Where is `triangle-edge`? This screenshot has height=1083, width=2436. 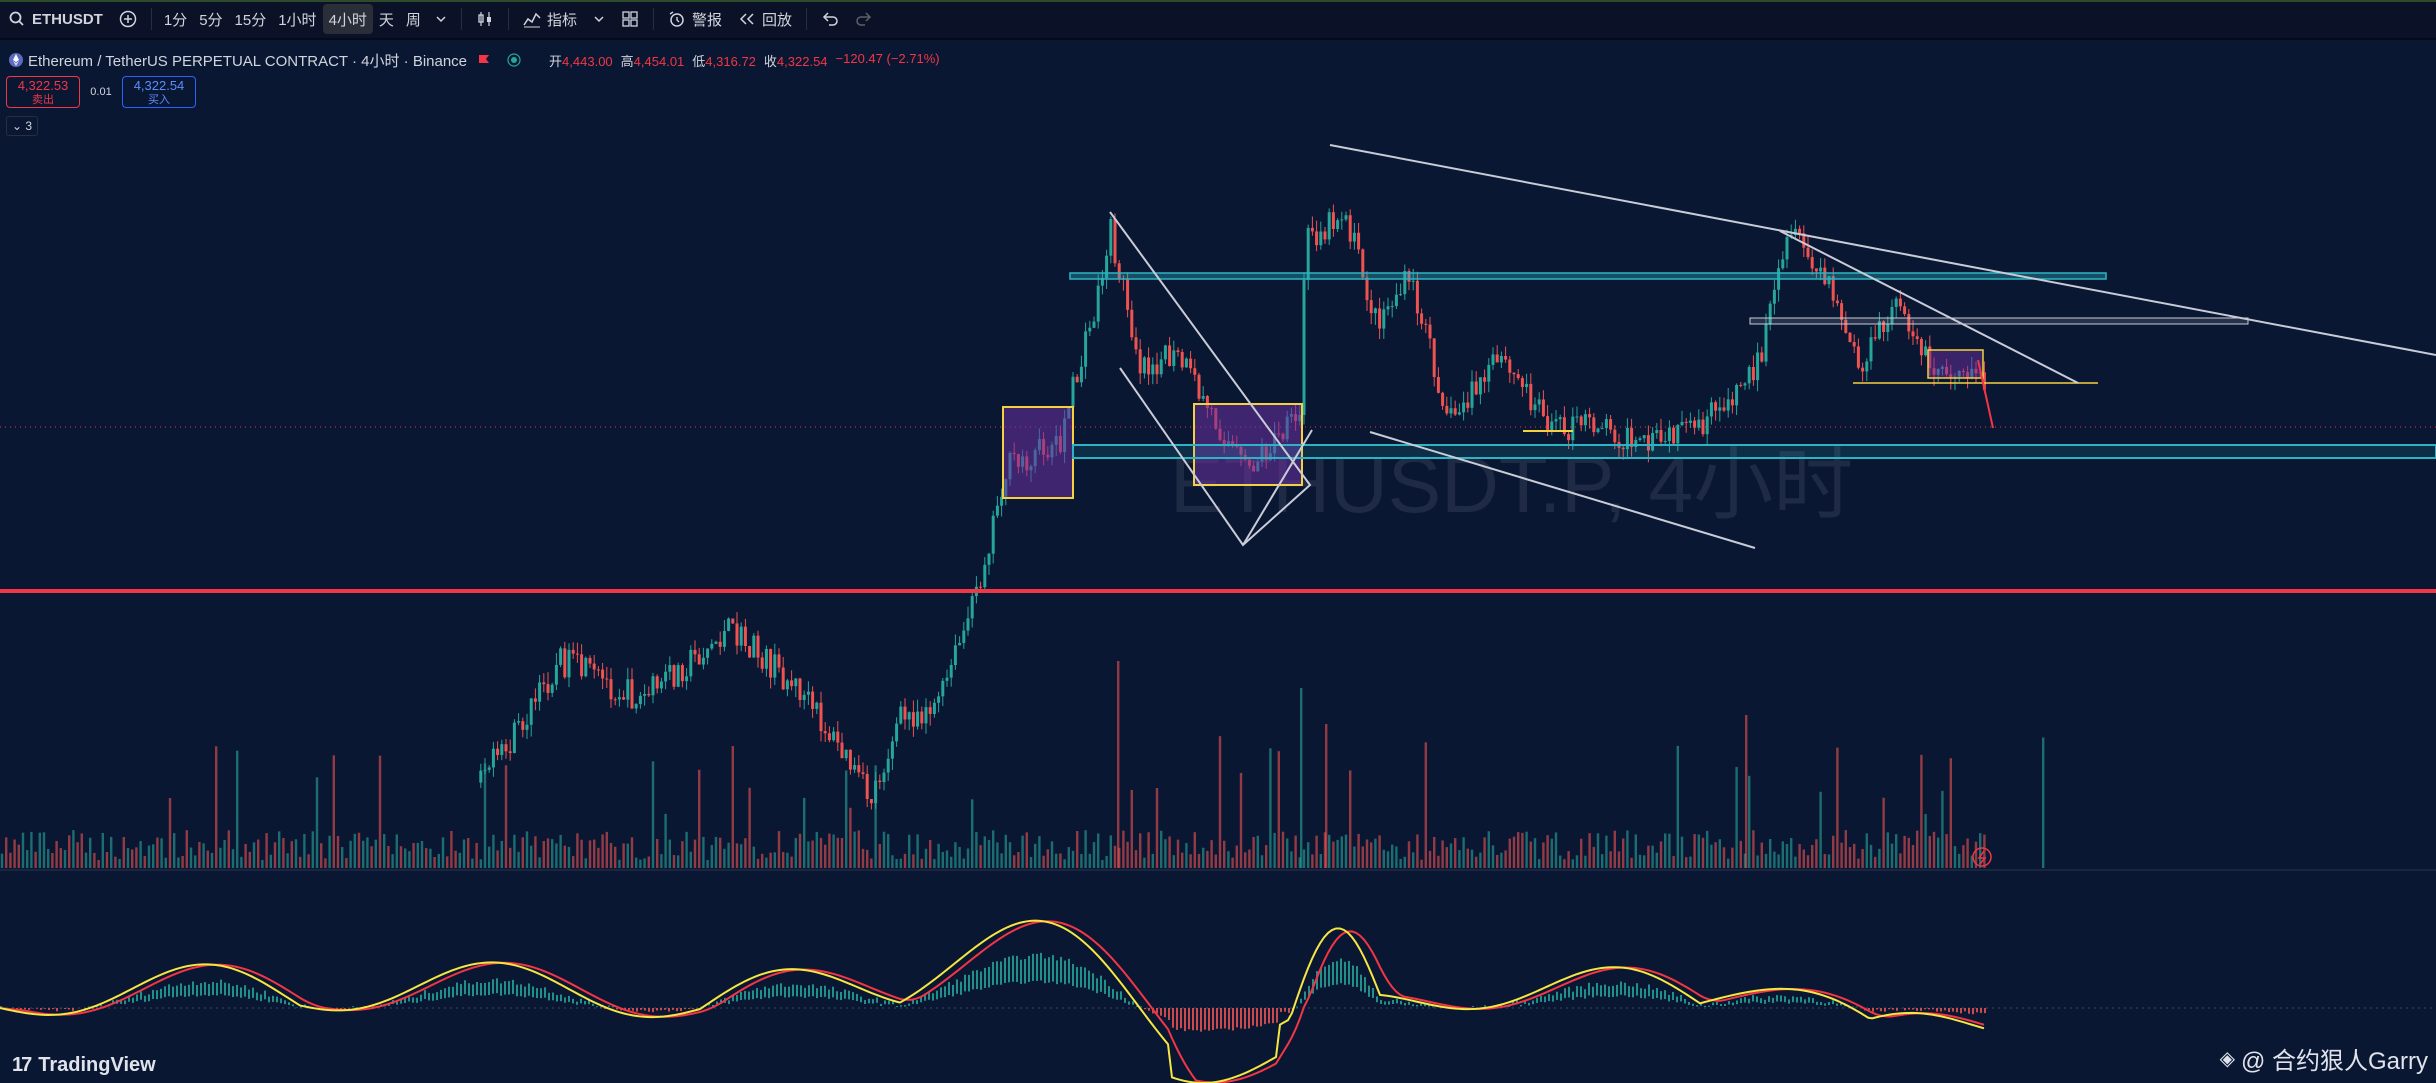 triangle-edge is located at coordinates (1277, 487).